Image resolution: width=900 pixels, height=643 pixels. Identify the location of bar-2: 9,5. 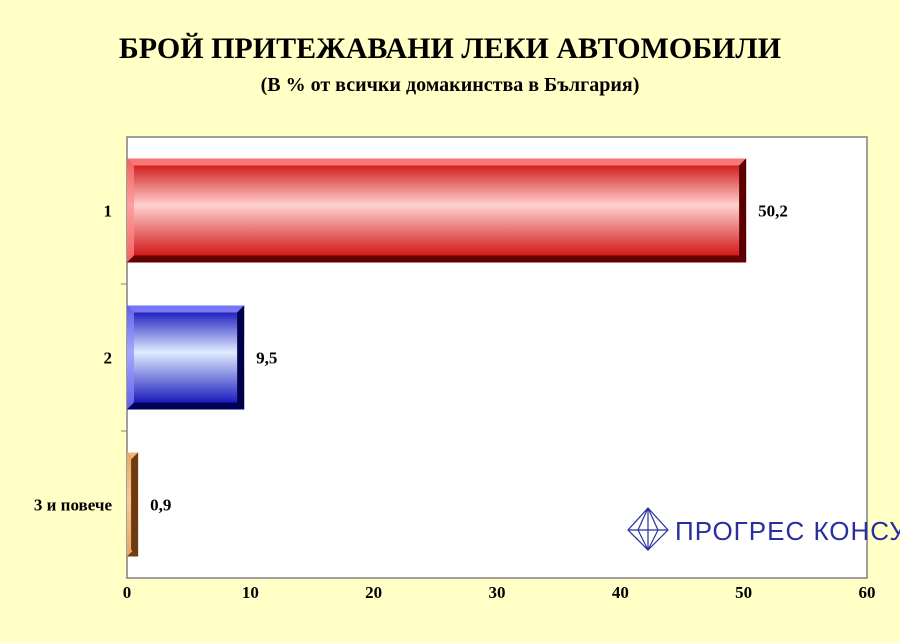
(202, 357).